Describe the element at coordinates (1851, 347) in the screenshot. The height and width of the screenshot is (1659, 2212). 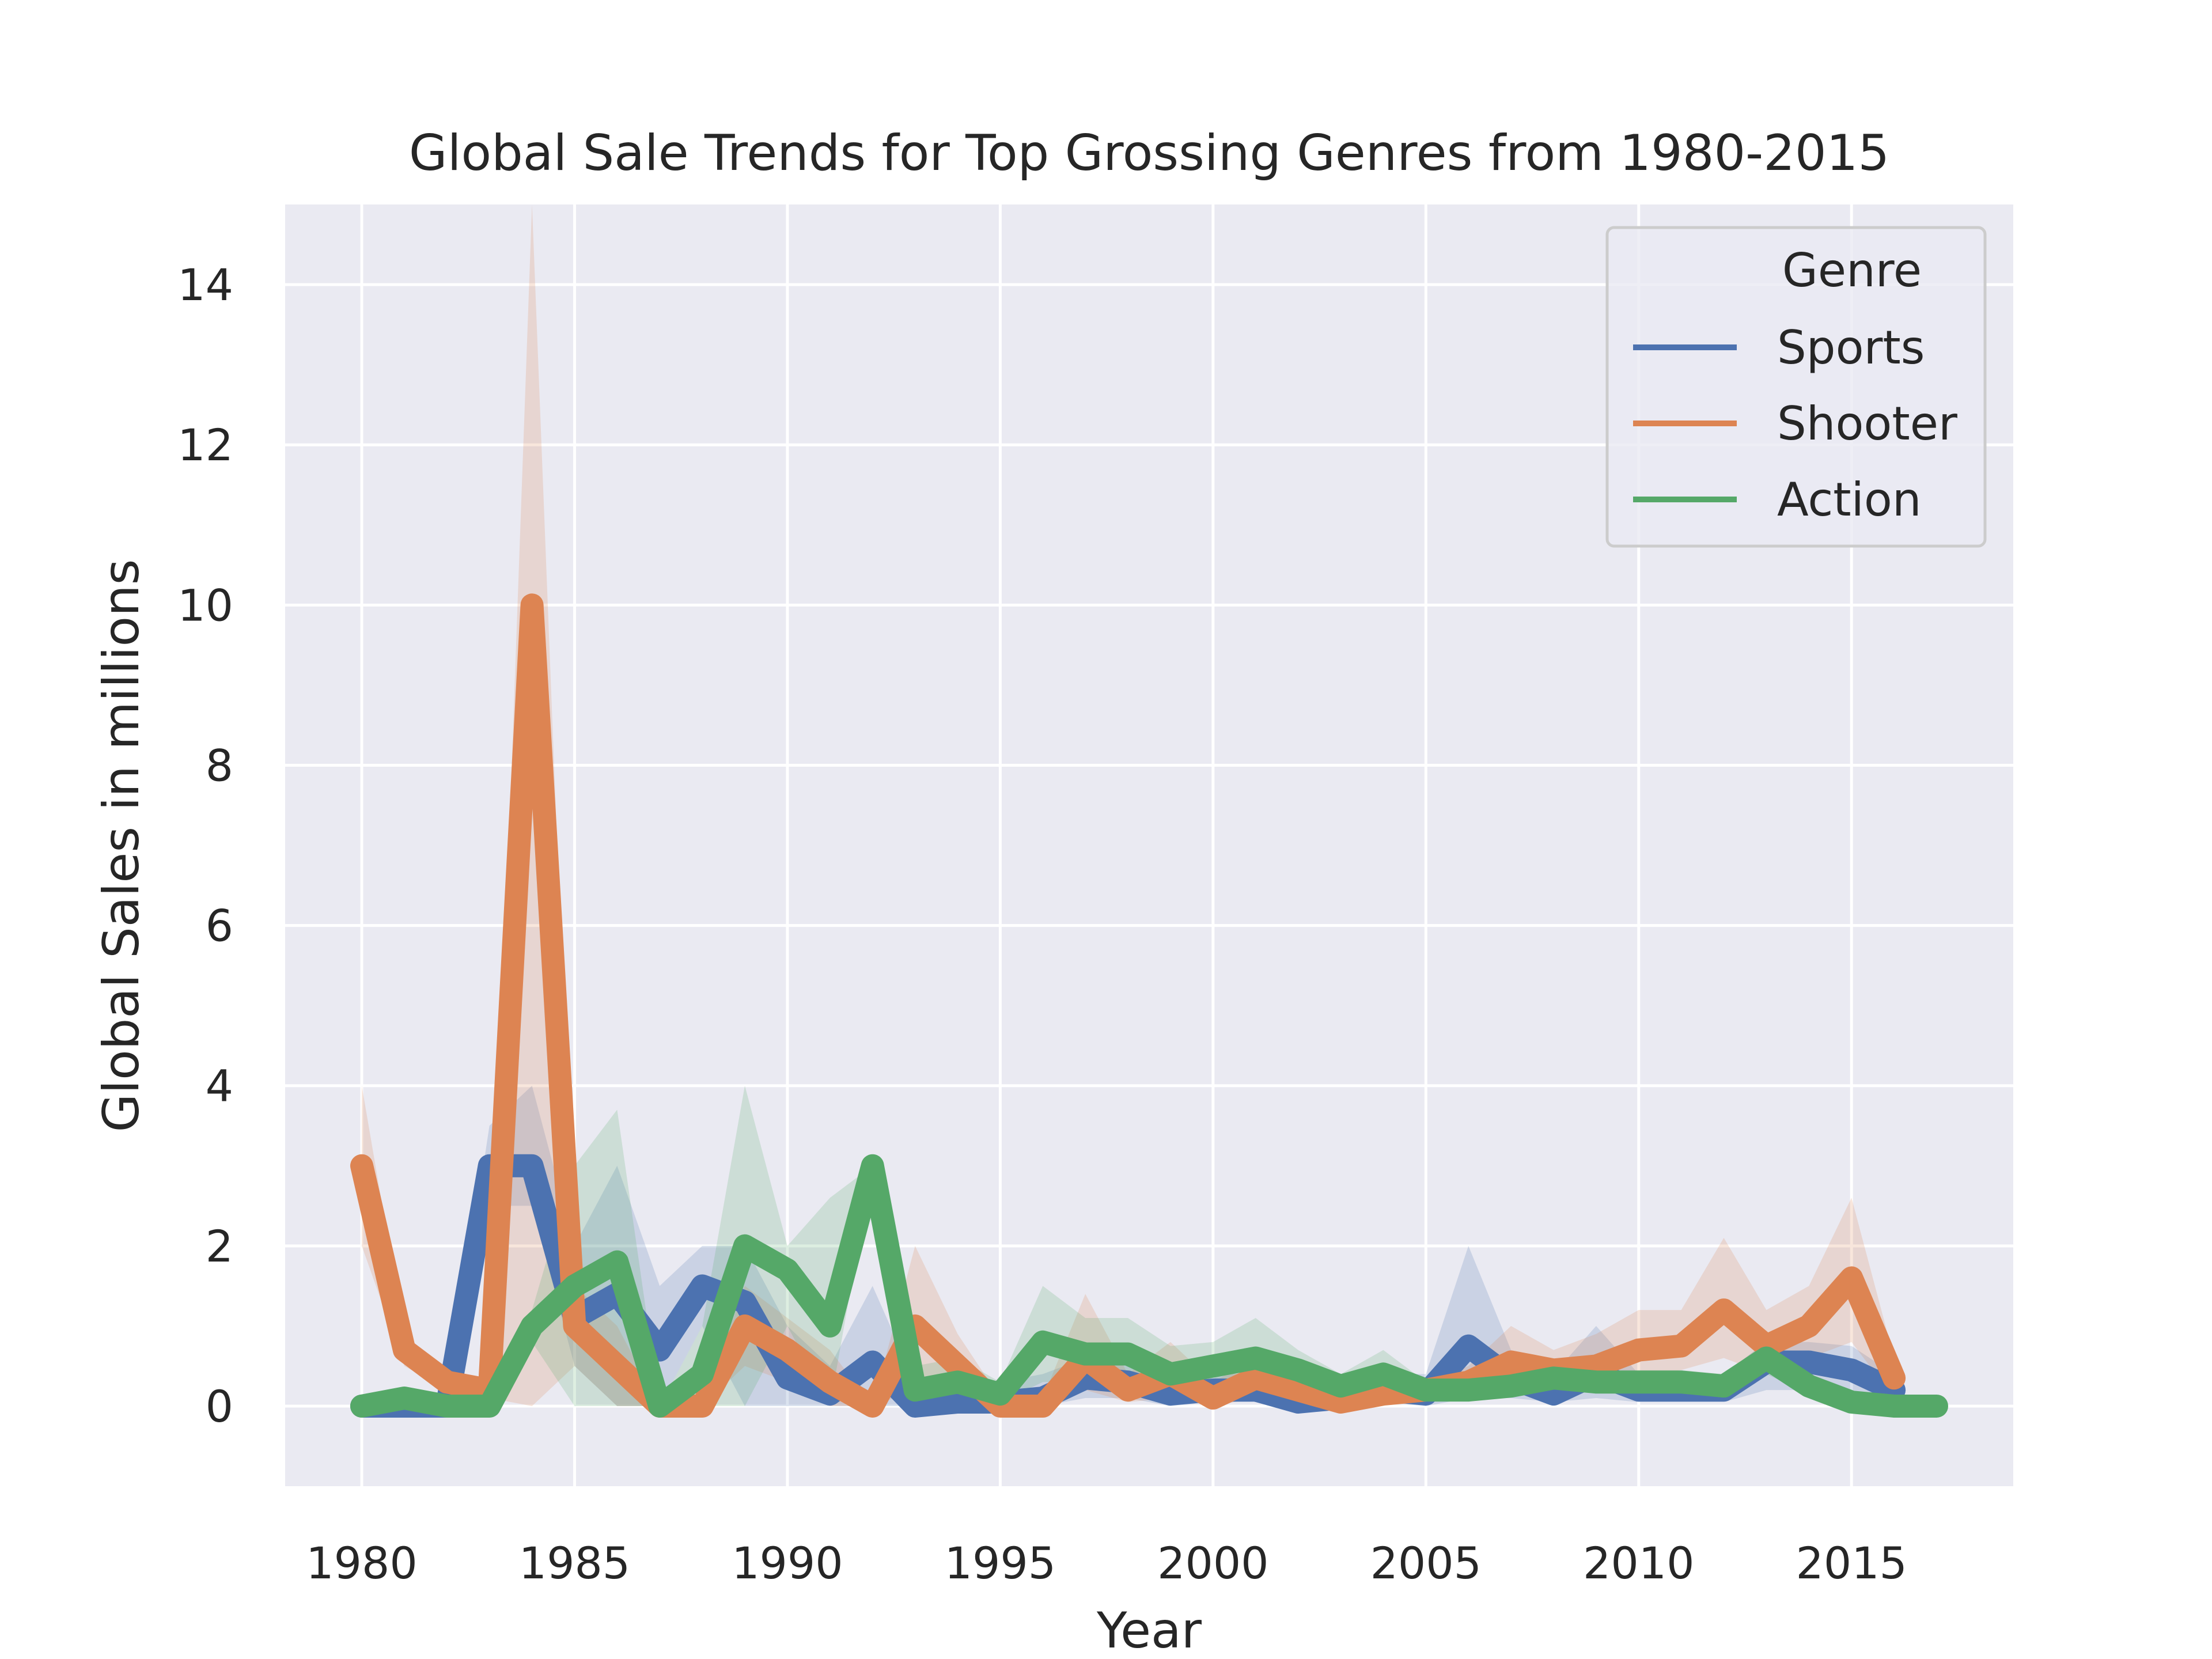
I see `legend-label-sports: Sports` at that location.